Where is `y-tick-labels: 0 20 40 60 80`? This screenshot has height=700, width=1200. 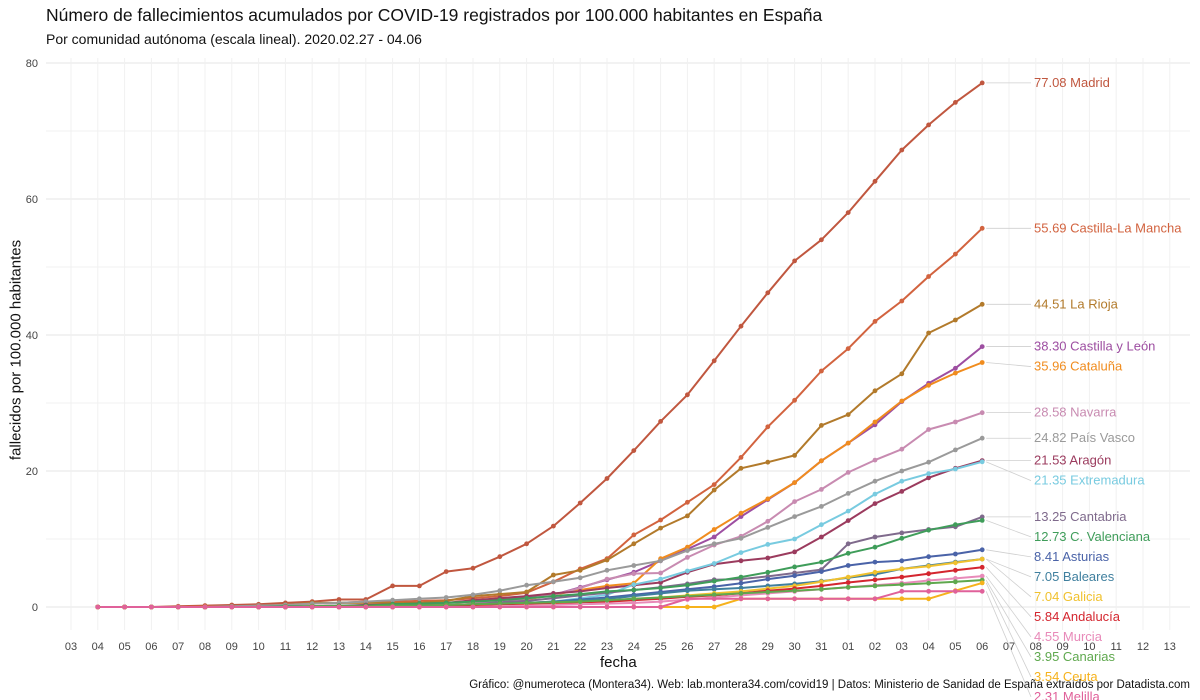
y-tick-labels: 0 20 40 60 80 is located at coordinates (32, 336).